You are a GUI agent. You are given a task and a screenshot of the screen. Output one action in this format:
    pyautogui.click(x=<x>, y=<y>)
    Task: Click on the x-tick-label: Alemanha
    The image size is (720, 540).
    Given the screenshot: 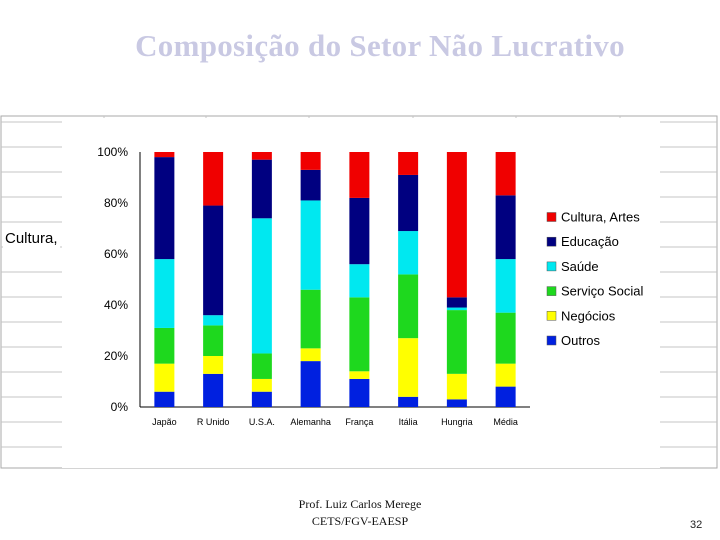 What is the action you would take?
    pyautogui.click(x=310, y=422)
    